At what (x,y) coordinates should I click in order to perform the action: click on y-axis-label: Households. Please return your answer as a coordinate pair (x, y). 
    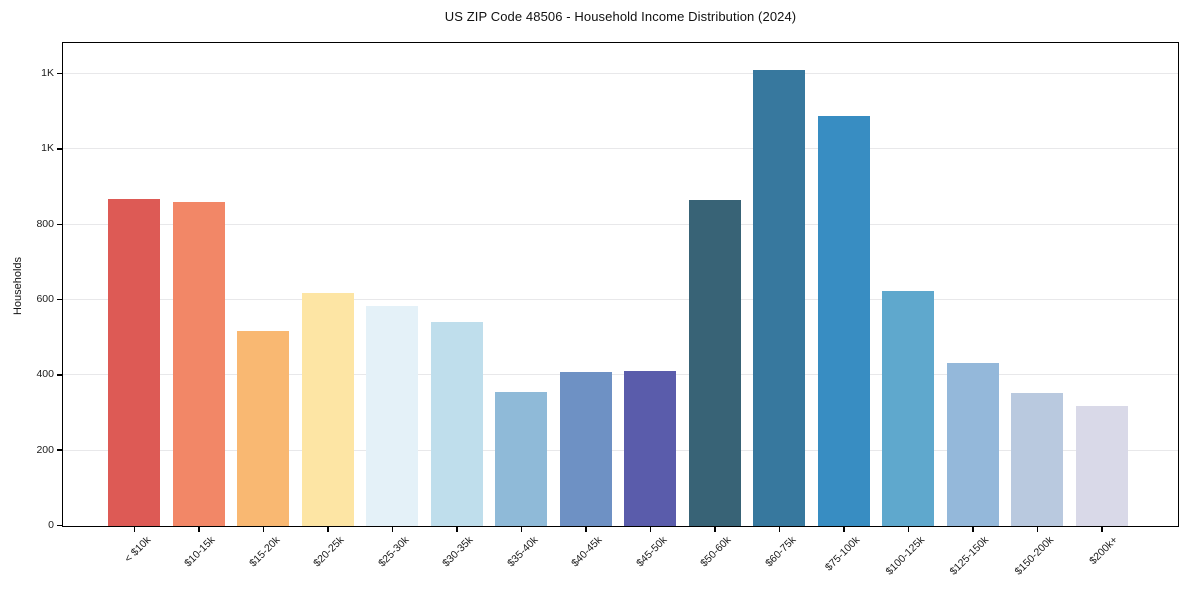
    Looking at the image, I should click on (18, 286).